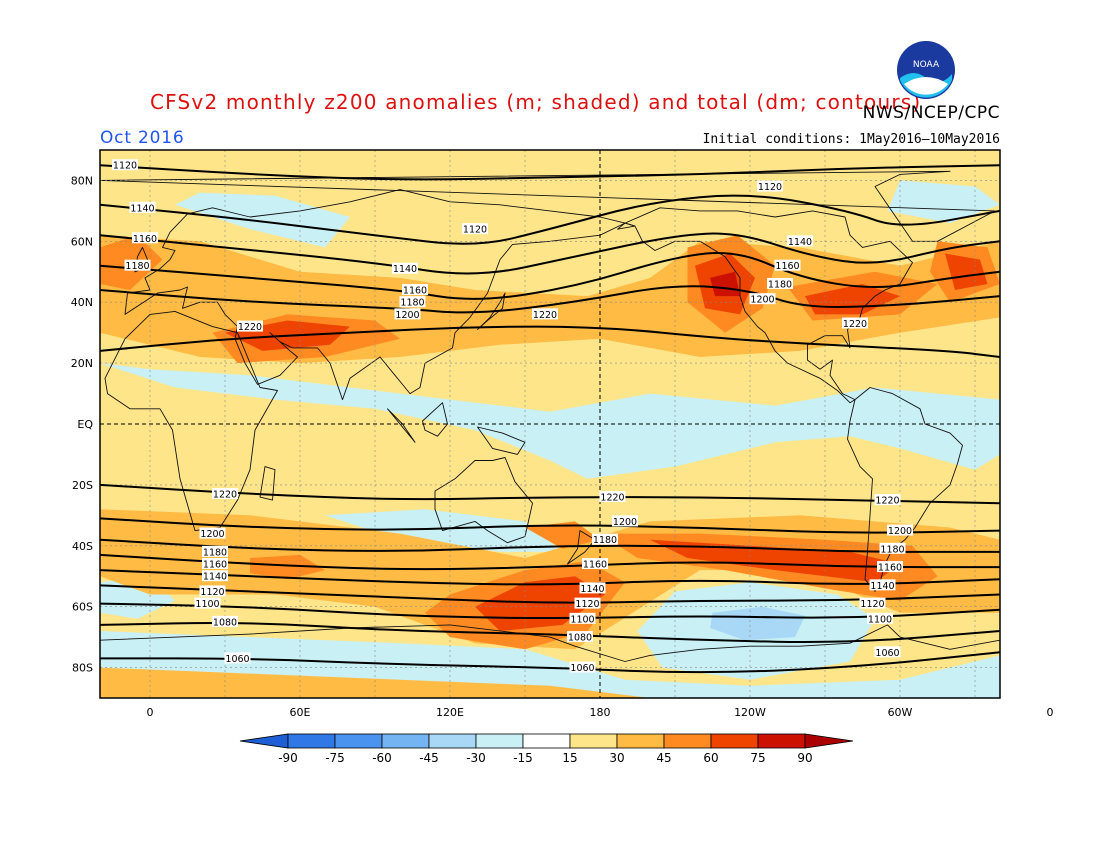  What do you see at coordinates (82, 607) in the screenshot?
I see `lat-label: 60S` at bounding box center [82, 607].